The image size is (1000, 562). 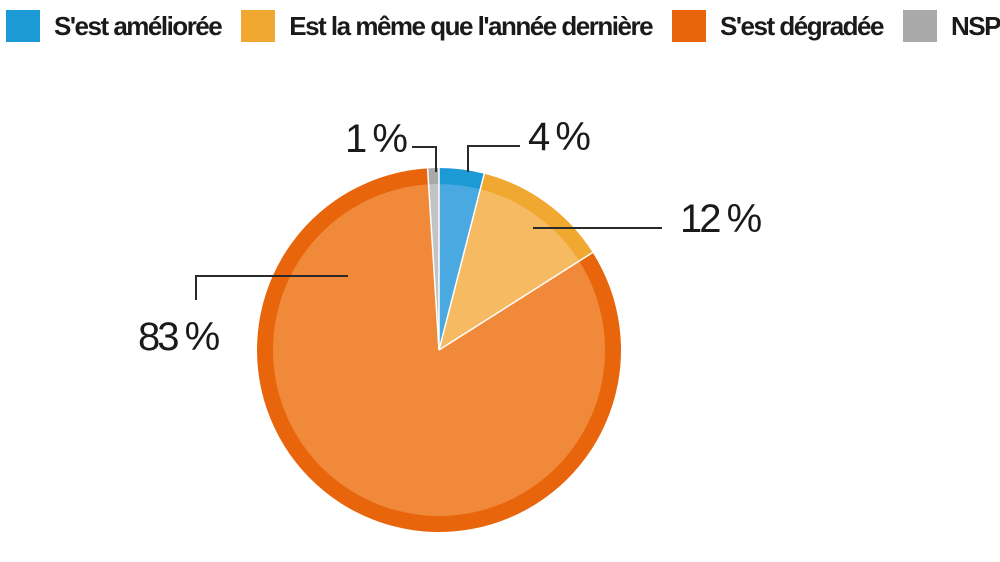 I want to click on slice-label-nsp: 1 %, so click(x=376, y=139).